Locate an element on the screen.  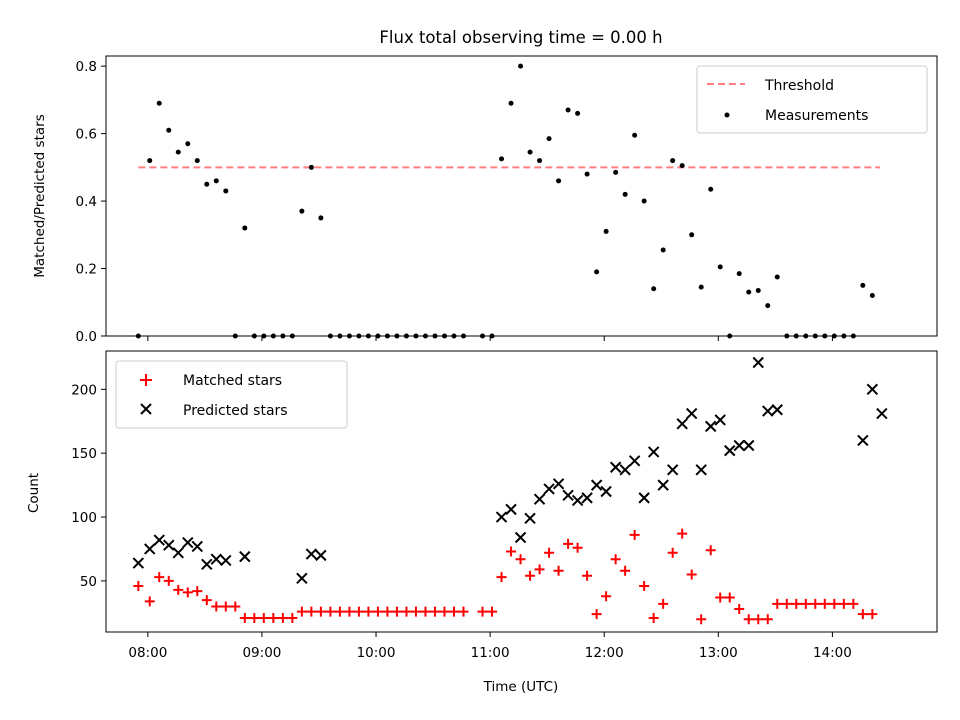
ratio-y-axis-label: Matched/Predicted stars is located at coordinates (40, 195).